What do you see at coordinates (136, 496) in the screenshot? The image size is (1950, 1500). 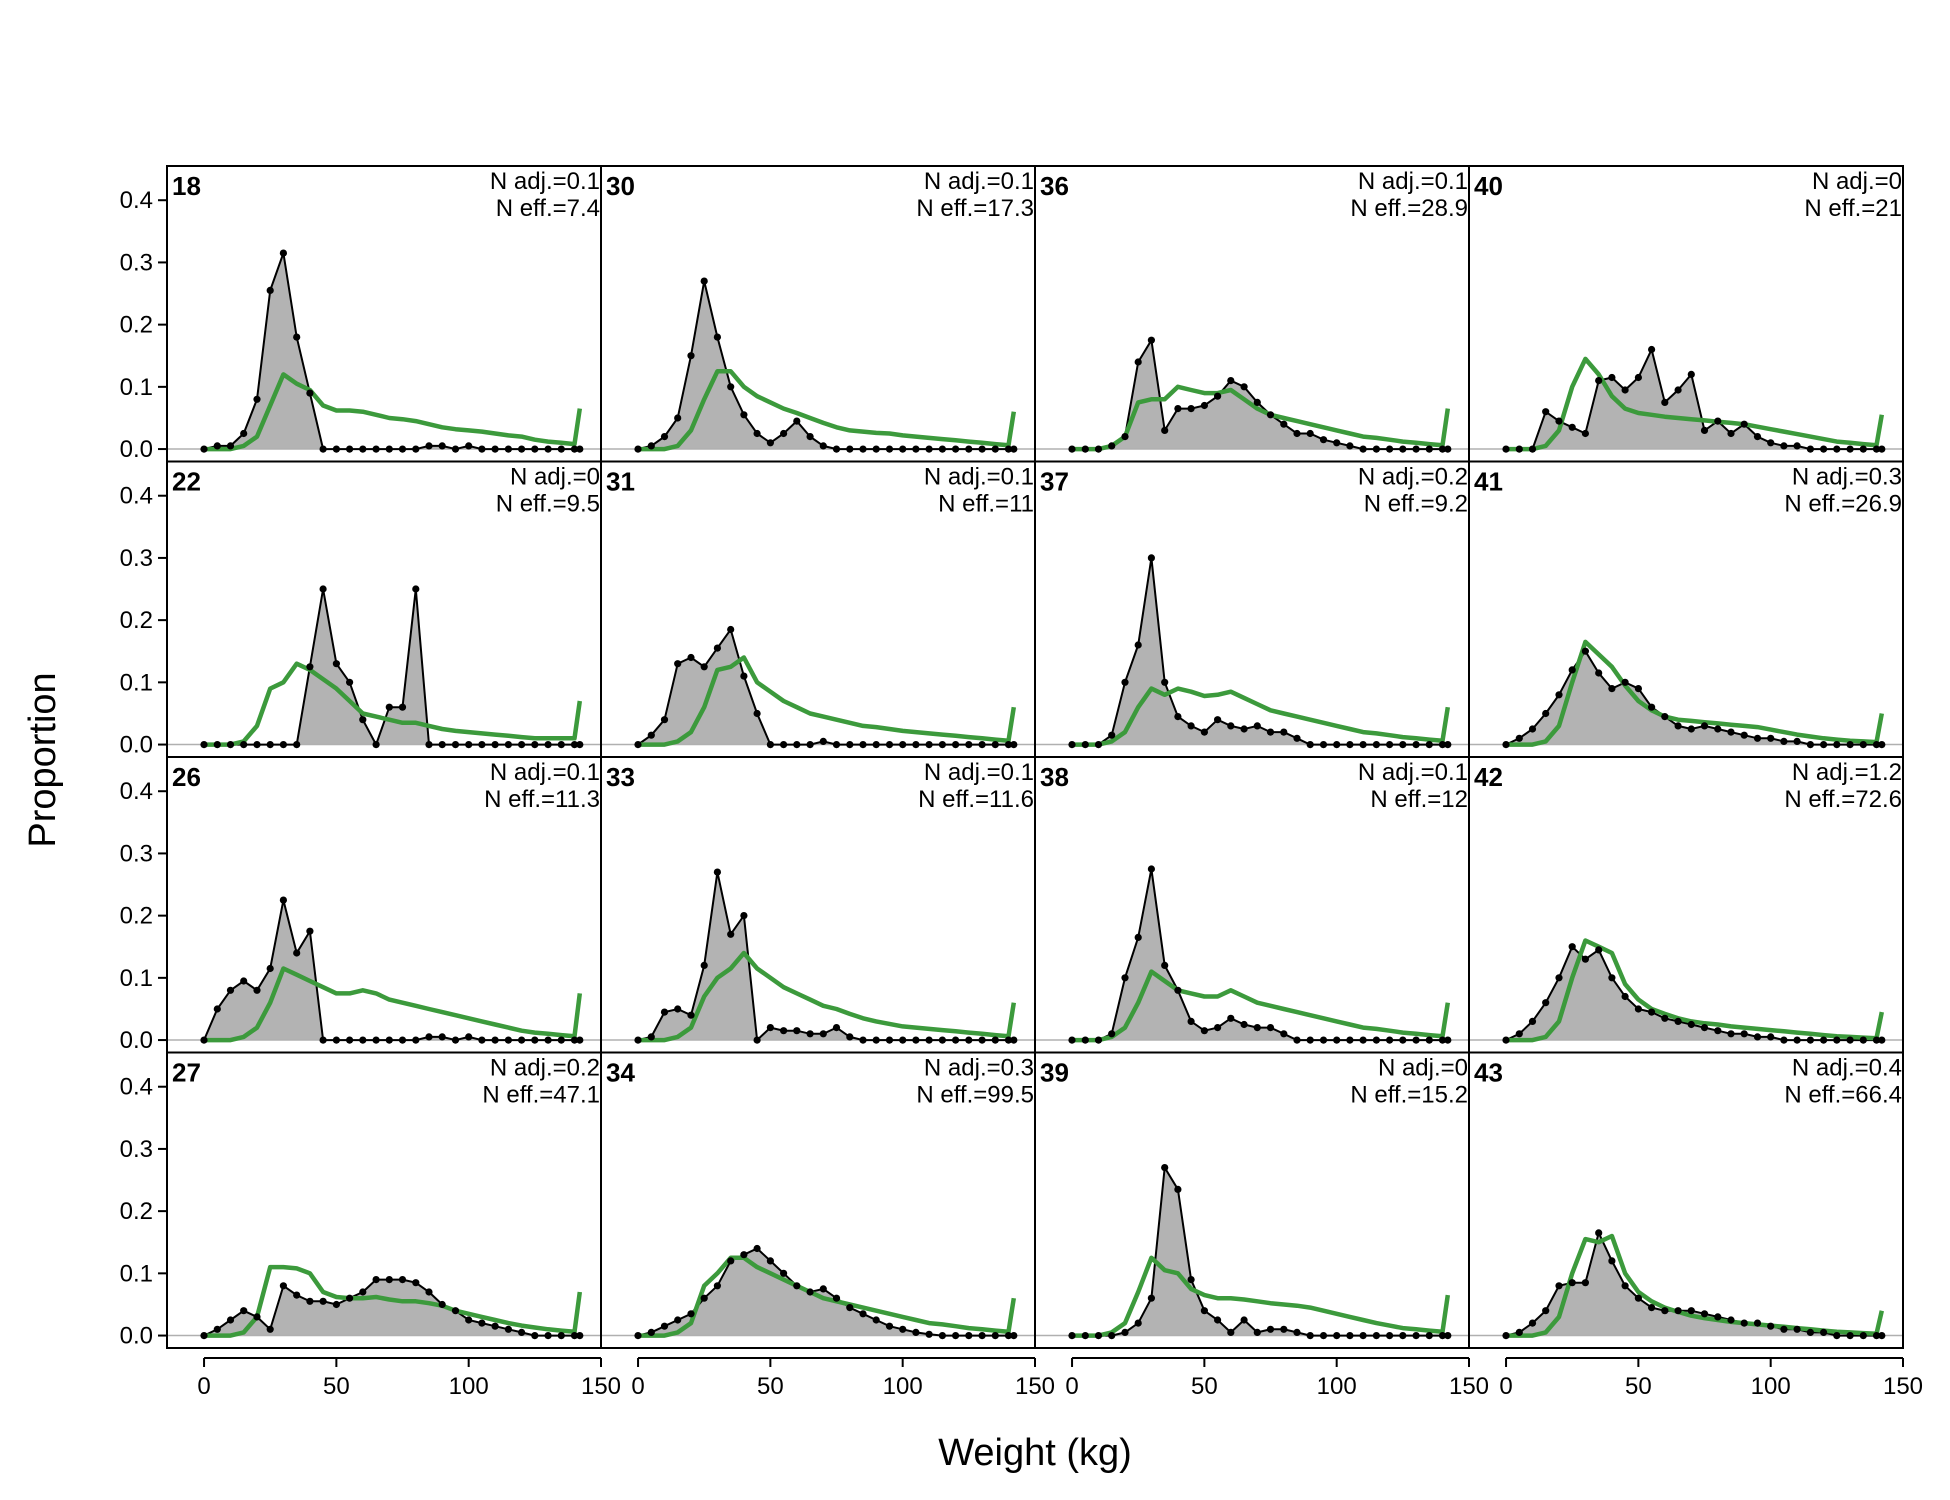 I see `y-tick-label: 0.4` at bounding box center [136, 496].